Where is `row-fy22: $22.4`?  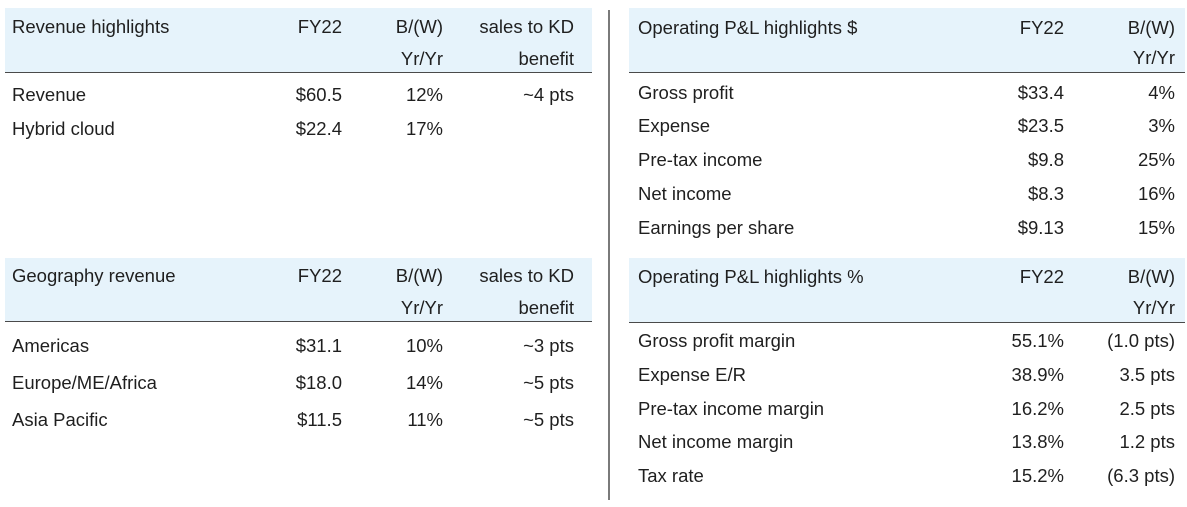 row-fy22: $22.4 is located at coordinates (318, 128).